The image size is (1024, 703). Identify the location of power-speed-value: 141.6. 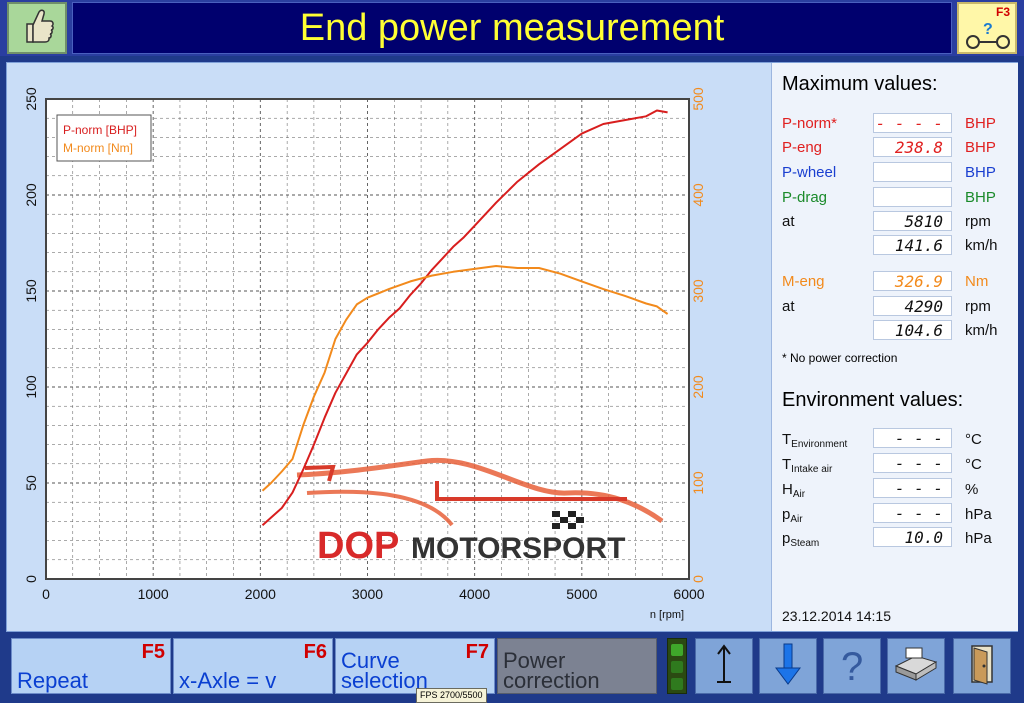
(912, 245).